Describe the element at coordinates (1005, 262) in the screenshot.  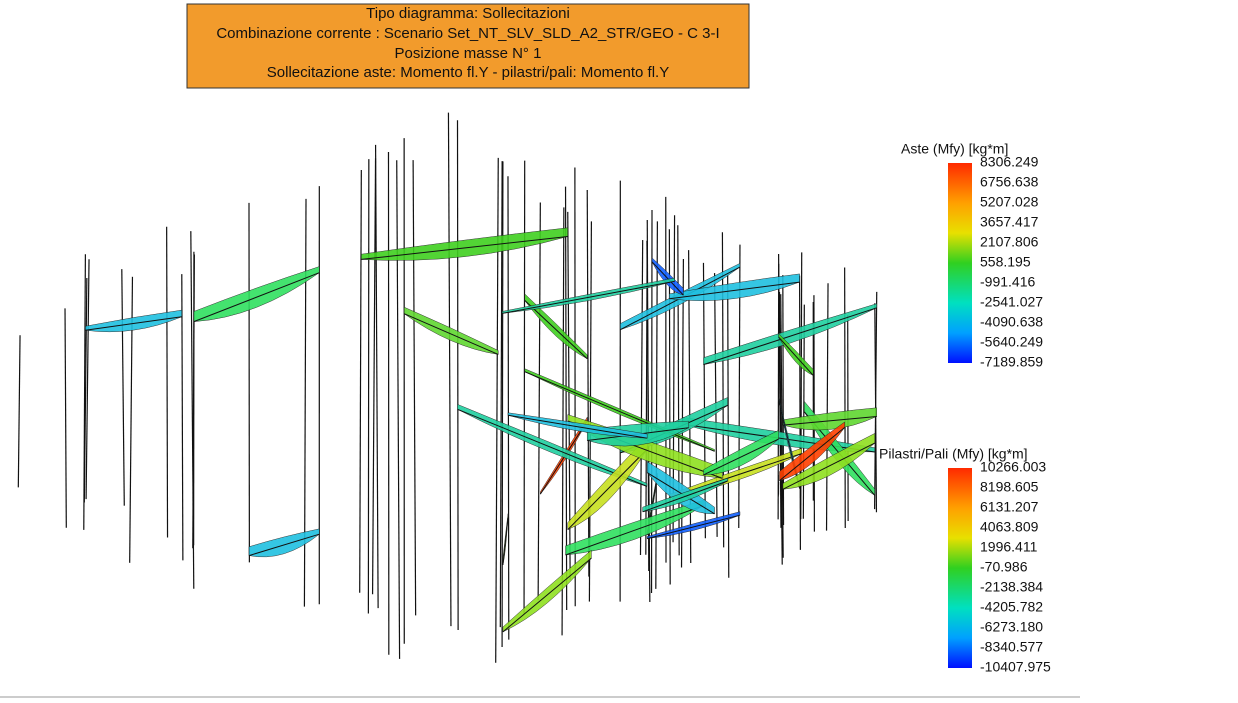
I see `legend-label: 558.195` at that location.